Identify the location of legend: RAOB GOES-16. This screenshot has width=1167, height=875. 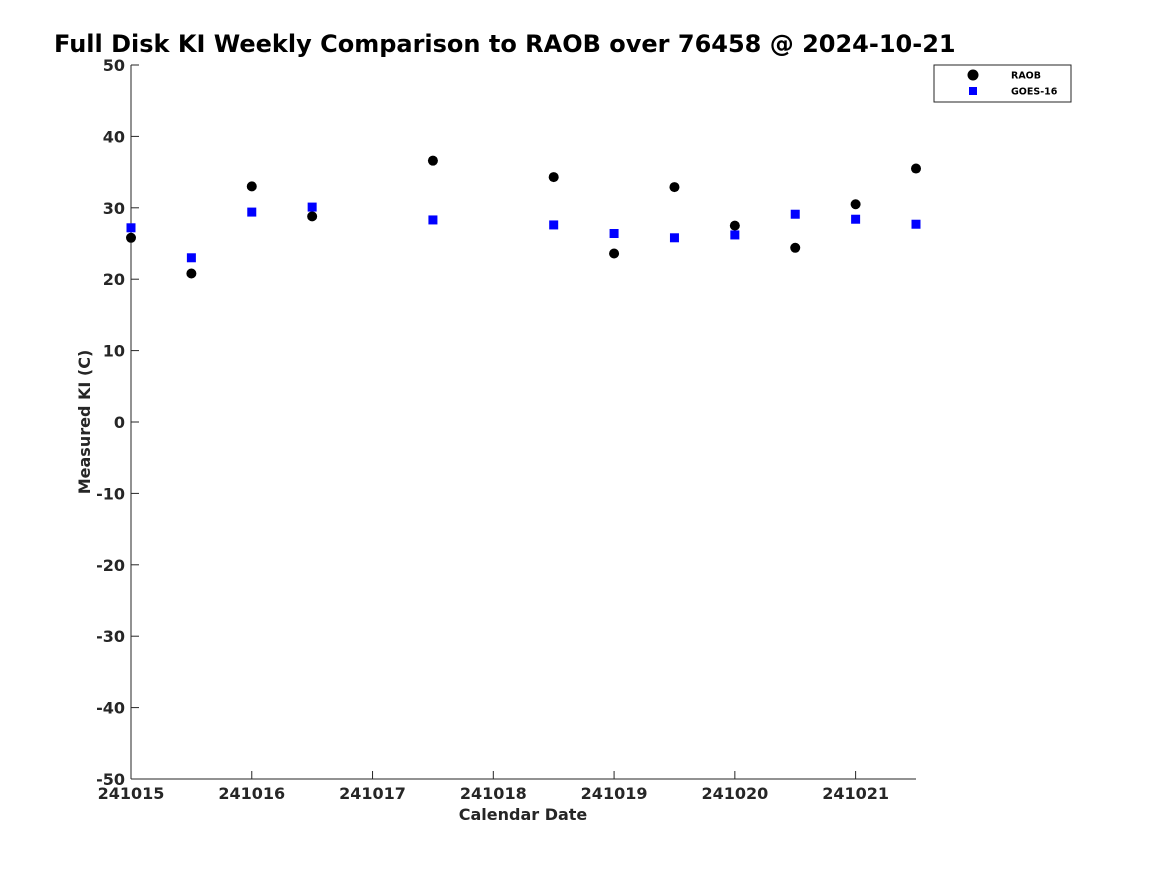
(1002, 83).